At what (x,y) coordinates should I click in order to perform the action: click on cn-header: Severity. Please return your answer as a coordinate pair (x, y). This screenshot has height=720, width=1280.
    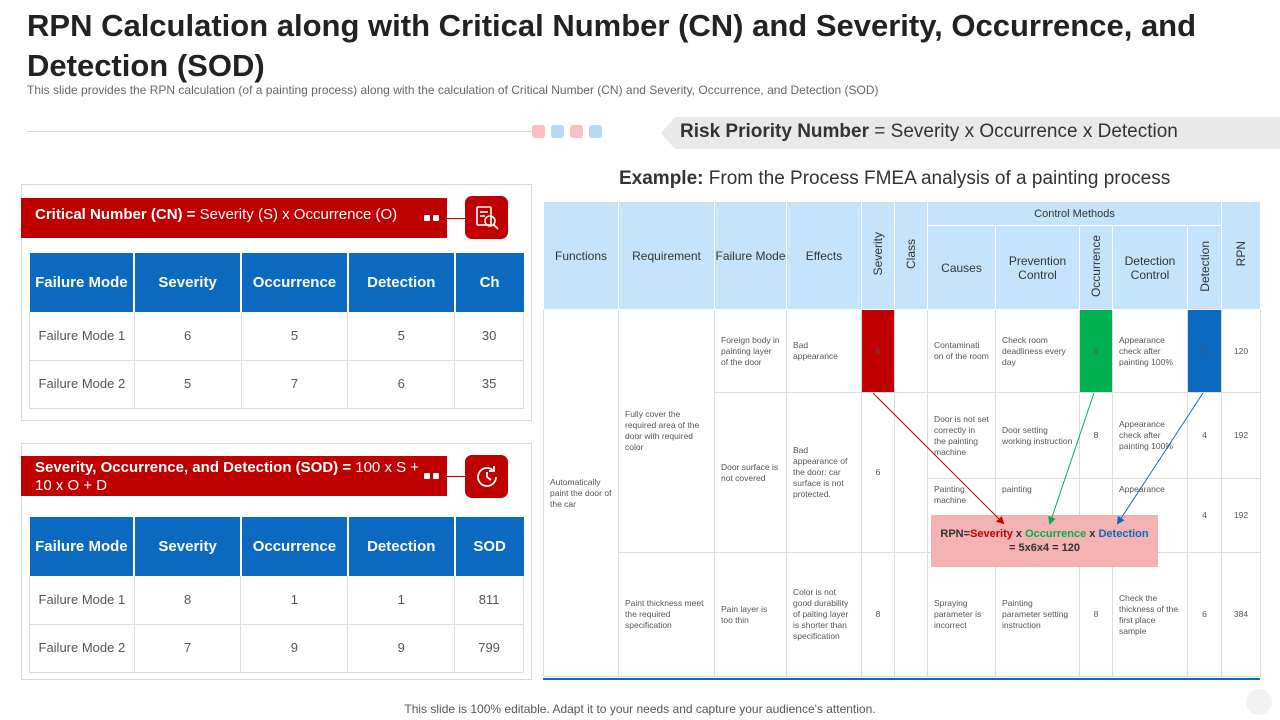
    Looking at the image, I should click on (188, 282).